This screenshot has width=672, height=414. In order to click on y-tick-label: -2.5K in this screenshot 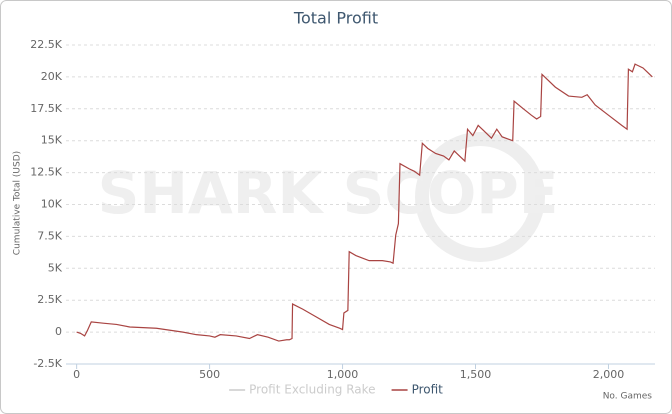, I will do `click(47, 363)`.